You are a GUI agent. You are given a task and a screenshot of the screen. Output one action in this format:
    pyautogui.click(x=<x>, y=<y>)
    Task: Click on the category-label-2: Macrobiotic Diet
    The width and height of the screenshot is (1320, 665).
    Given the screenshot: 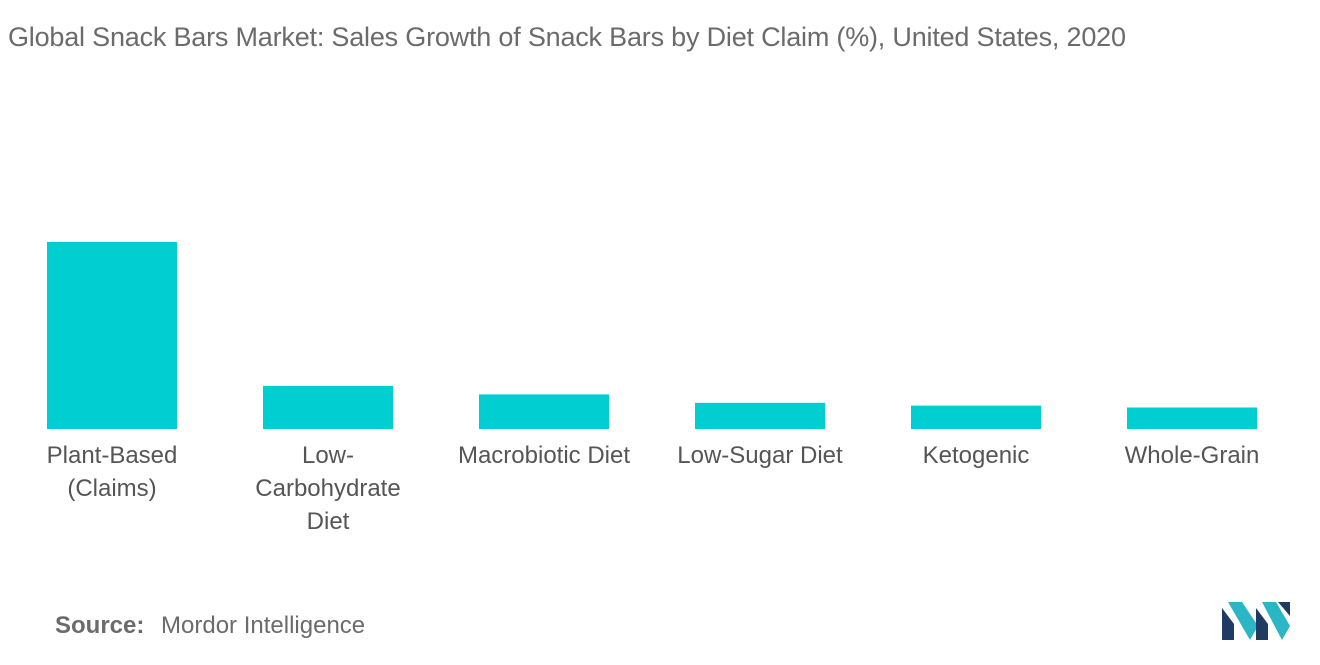 What is the action you would take?
    pyautogui.click(x=544, y=455)
    